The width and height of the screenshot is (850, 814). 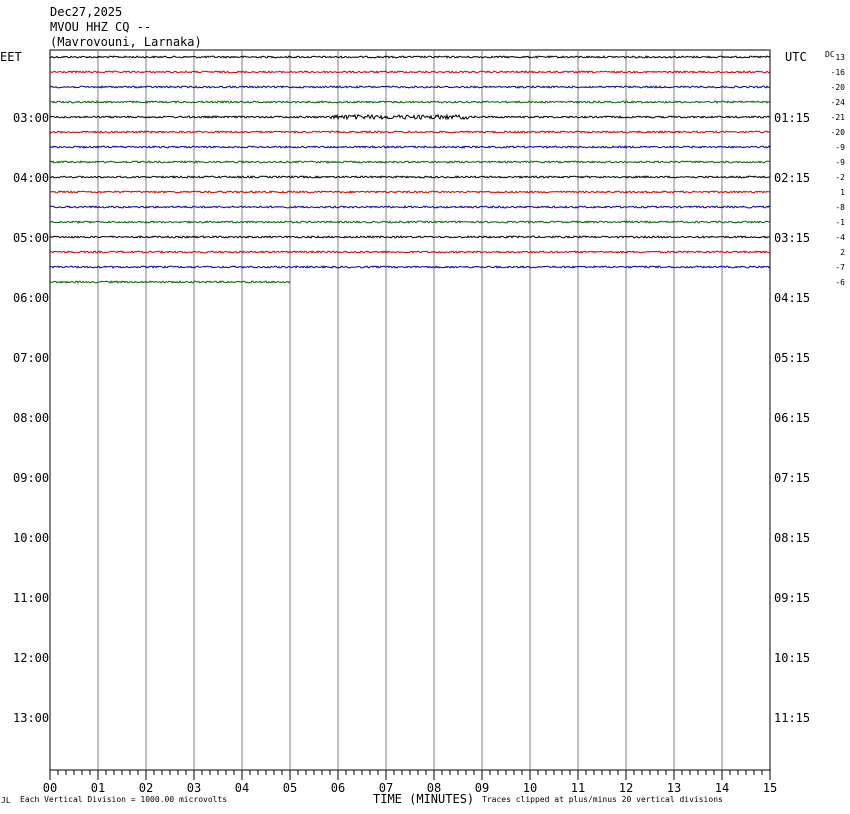 I want to click on hour-label-left: 13:00, so click(x=31, y=718).